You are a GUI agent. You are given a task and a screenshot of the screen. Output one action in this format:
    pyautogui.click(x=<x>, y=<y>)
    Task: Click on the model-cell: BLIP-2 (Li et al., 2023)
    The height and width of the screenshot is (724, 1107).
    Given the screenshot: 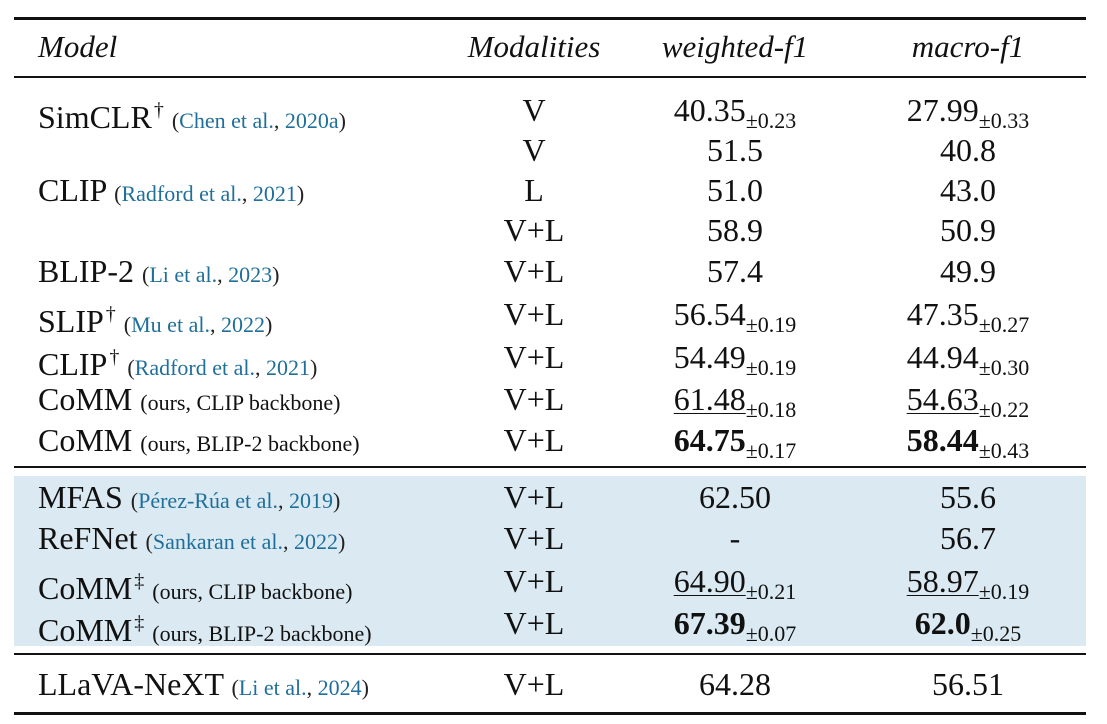 What is the action you would take?
    pyautogui.click(x=158, y=271)
    